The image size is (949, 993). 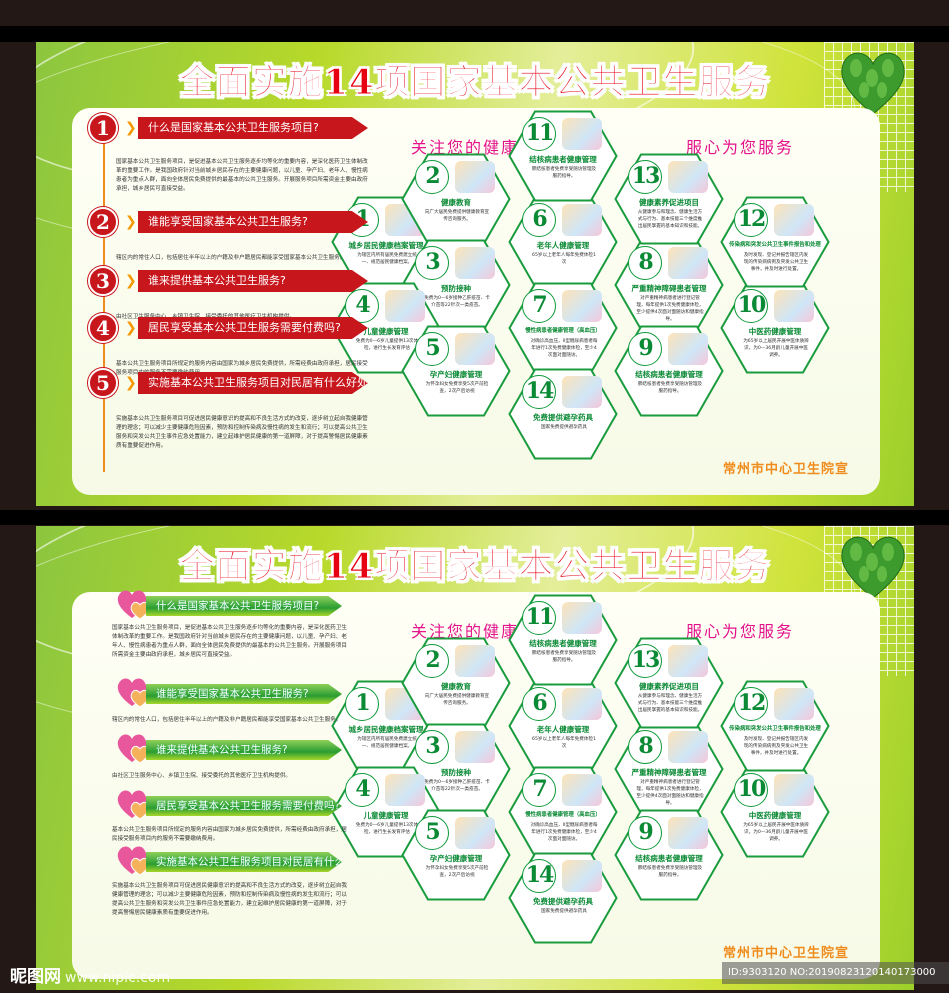 What do you see at coordinates (539, 392) in the screenshot?
I see `service-number: 14` at bounding box center [539, 392].